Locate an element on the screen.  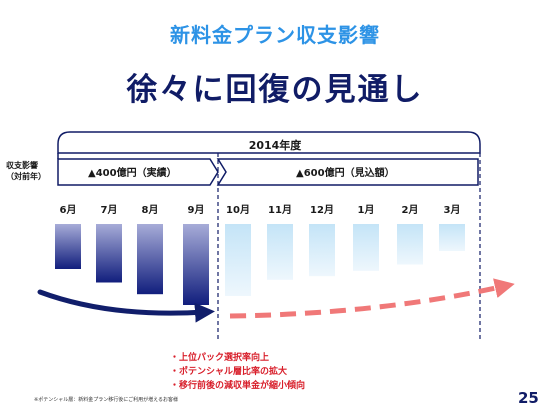
fiscal-year-banner is located at coordinates (269, 142).